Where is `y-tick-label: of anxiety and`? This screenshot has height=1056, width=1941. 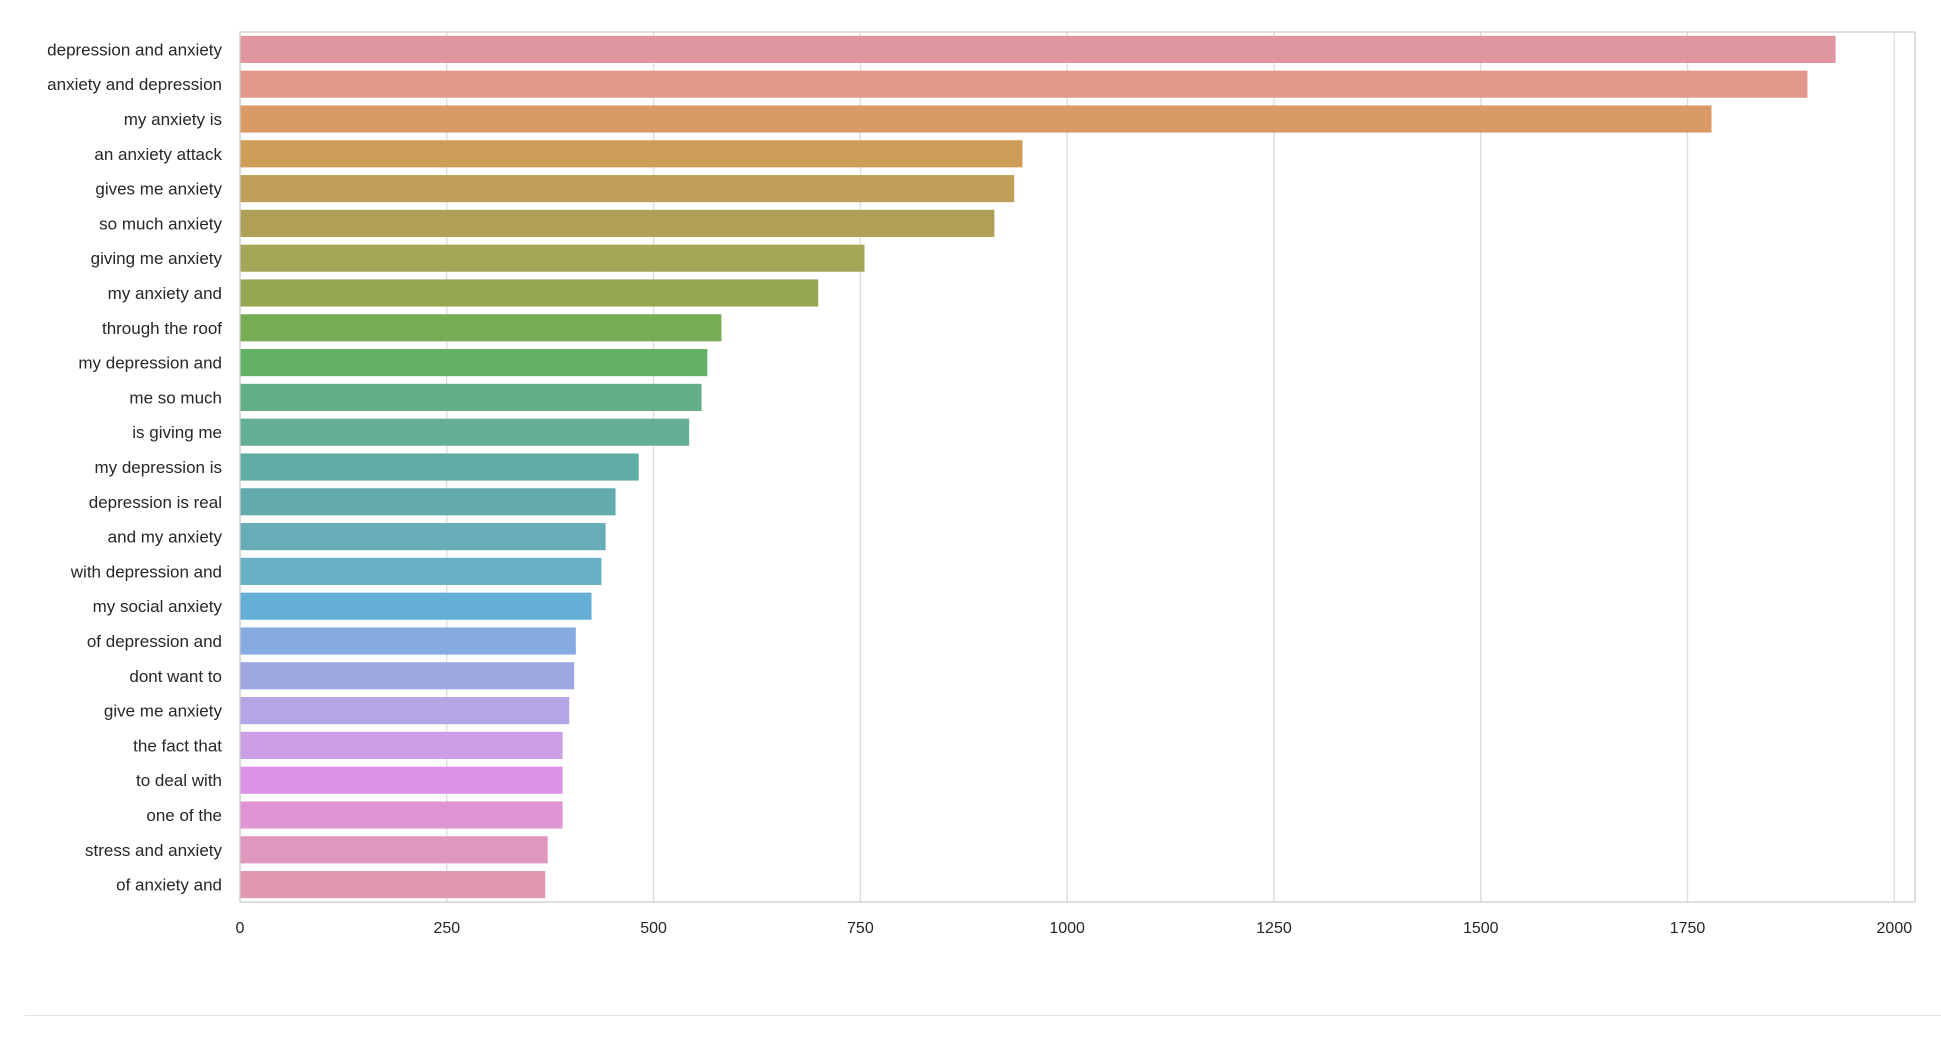 y-tick-label: of anxiety and is located at coordinates (169, 885).